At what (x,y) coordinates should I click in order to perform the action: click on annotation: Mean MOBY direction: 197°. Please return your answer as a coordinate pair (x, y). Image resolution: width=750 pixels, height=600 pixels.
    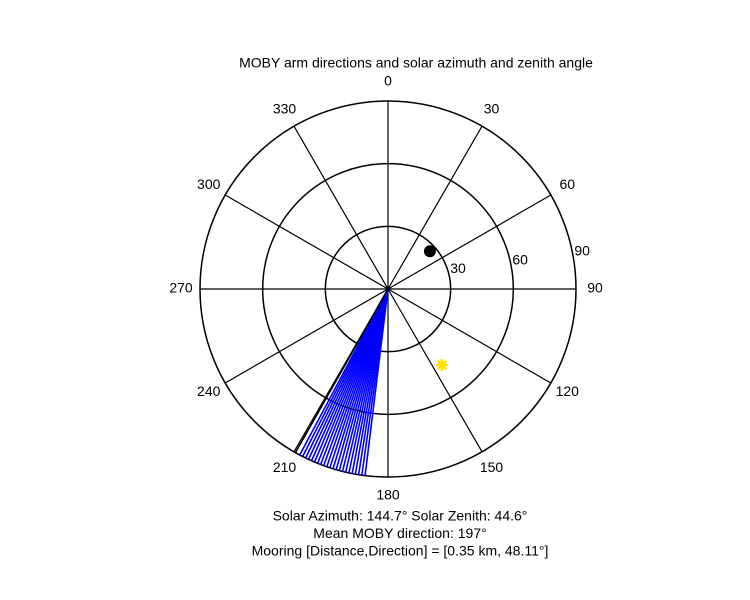
    Looking at the image, I should click on (399, 533).